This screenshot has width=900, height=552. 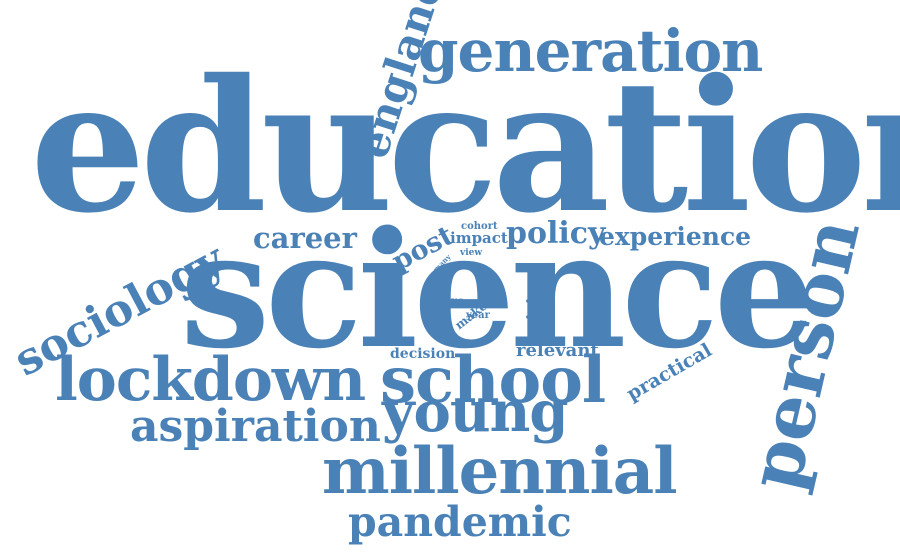 What do you see at coordinates (483, 269) in the screenshot?
I see `word-life: life` at bounding box center [483, 269].